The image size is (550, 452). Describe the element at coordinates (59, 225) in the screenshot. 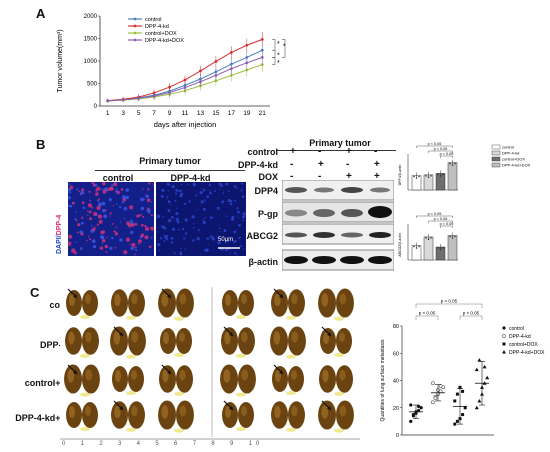

I see `dpp4-label: DPP-4` at that location.